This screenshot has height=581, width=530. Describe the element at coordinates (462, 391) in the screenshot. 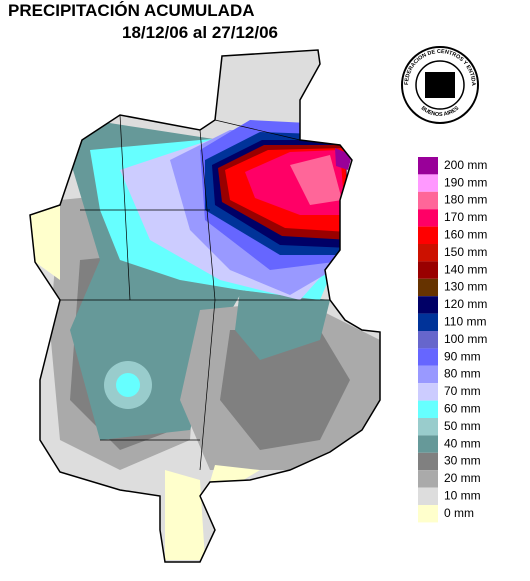

I see `legend-label: 70 mm` at that location.